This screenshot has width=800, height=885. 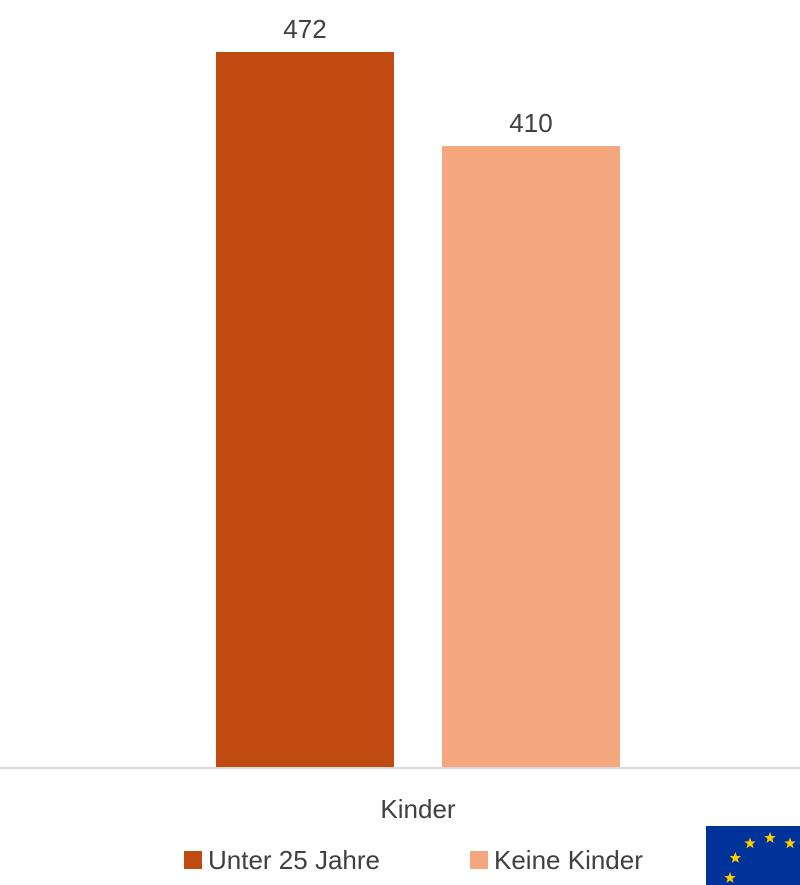 I want to click on legend: Unter 25 Jahre Keine Kinder, so click(x=413, y=860).